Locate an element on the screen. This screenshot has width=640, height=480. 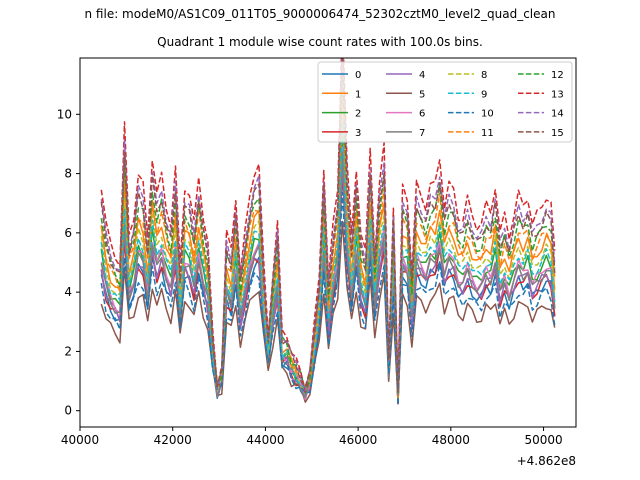
x-tick-label: 48000 is located at coordinates (451, 440).